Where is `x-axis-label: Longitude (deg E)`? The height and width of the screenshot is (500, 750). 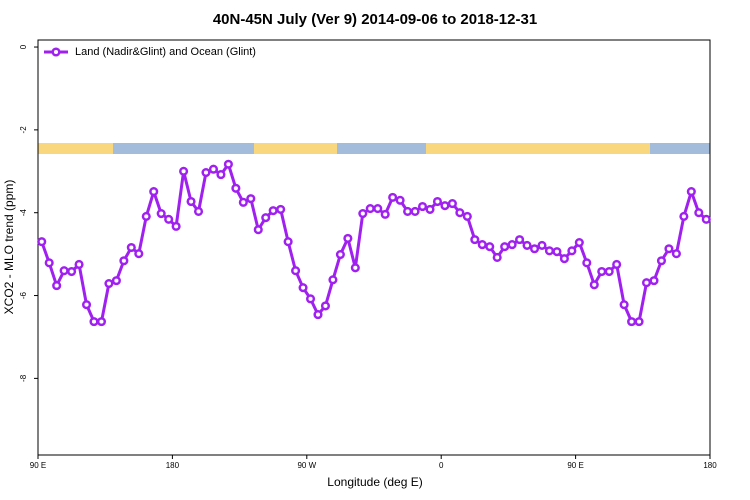
x-axis-label: Longitude (deg E) is located at coordinates (374, 482).